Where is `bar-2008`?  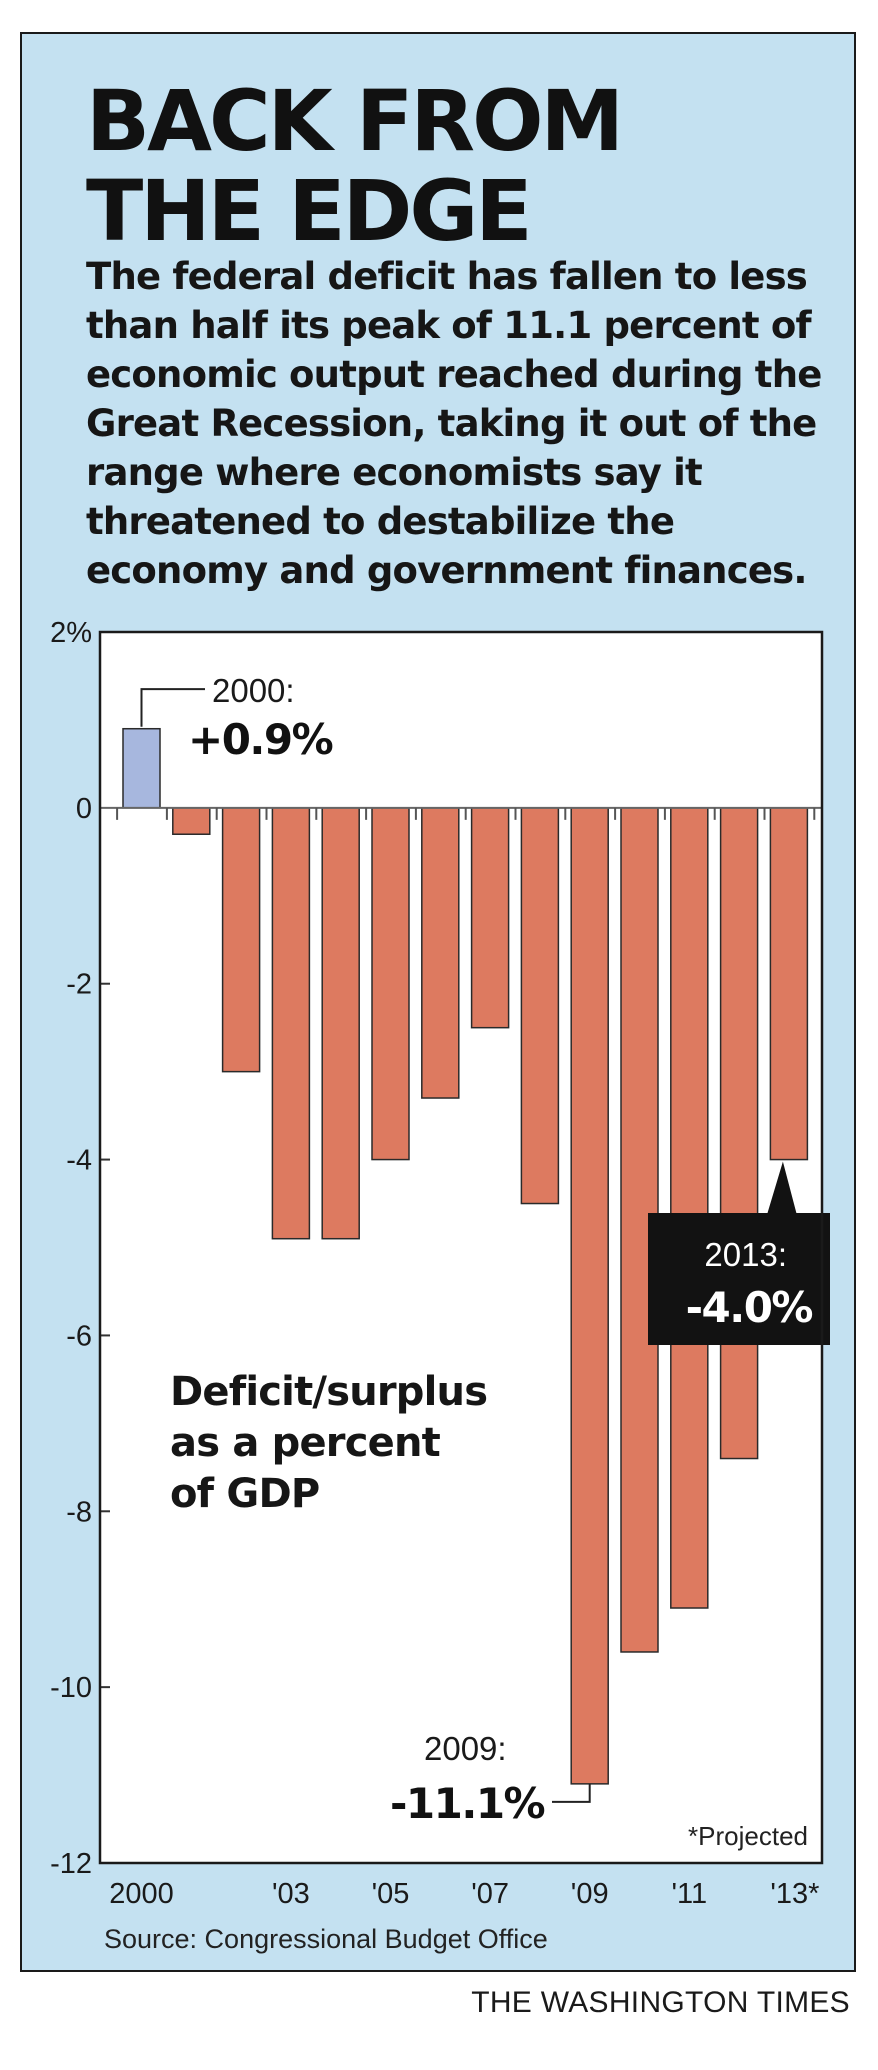
bar-2008 is located at coordinates (540, 1006).